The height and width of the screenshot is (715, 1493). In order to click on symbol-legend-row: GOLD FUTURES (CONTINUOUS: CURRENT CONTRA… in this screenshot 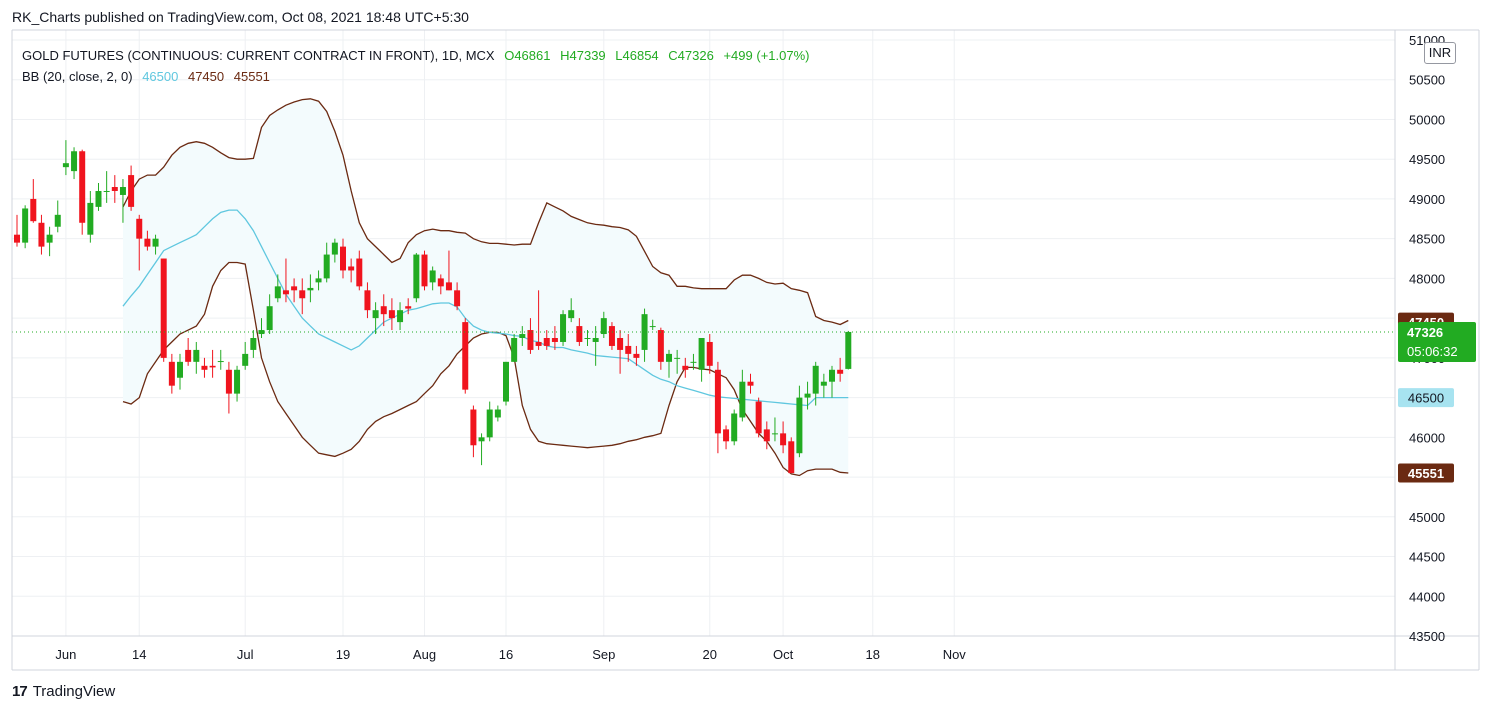, I will do `click(415, 55)`.